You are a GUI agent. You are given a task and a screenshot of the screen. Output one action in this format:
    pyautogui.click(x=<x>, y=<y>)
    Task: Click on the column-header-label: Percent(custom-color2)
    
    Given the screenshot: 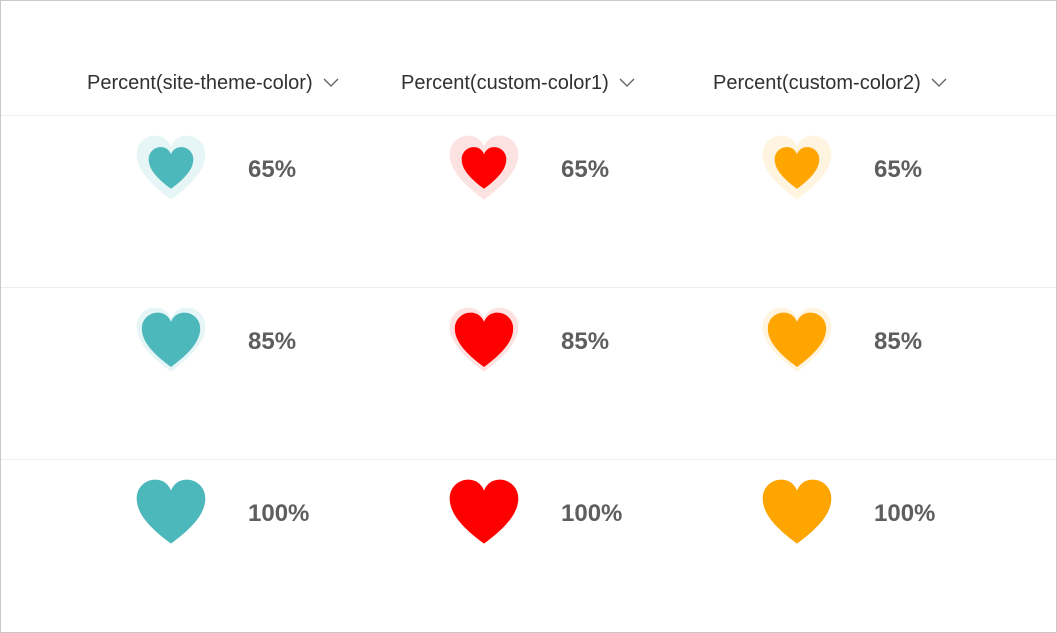 What is the action you would take?
    pyautogui.click(x=817, y=82)
    